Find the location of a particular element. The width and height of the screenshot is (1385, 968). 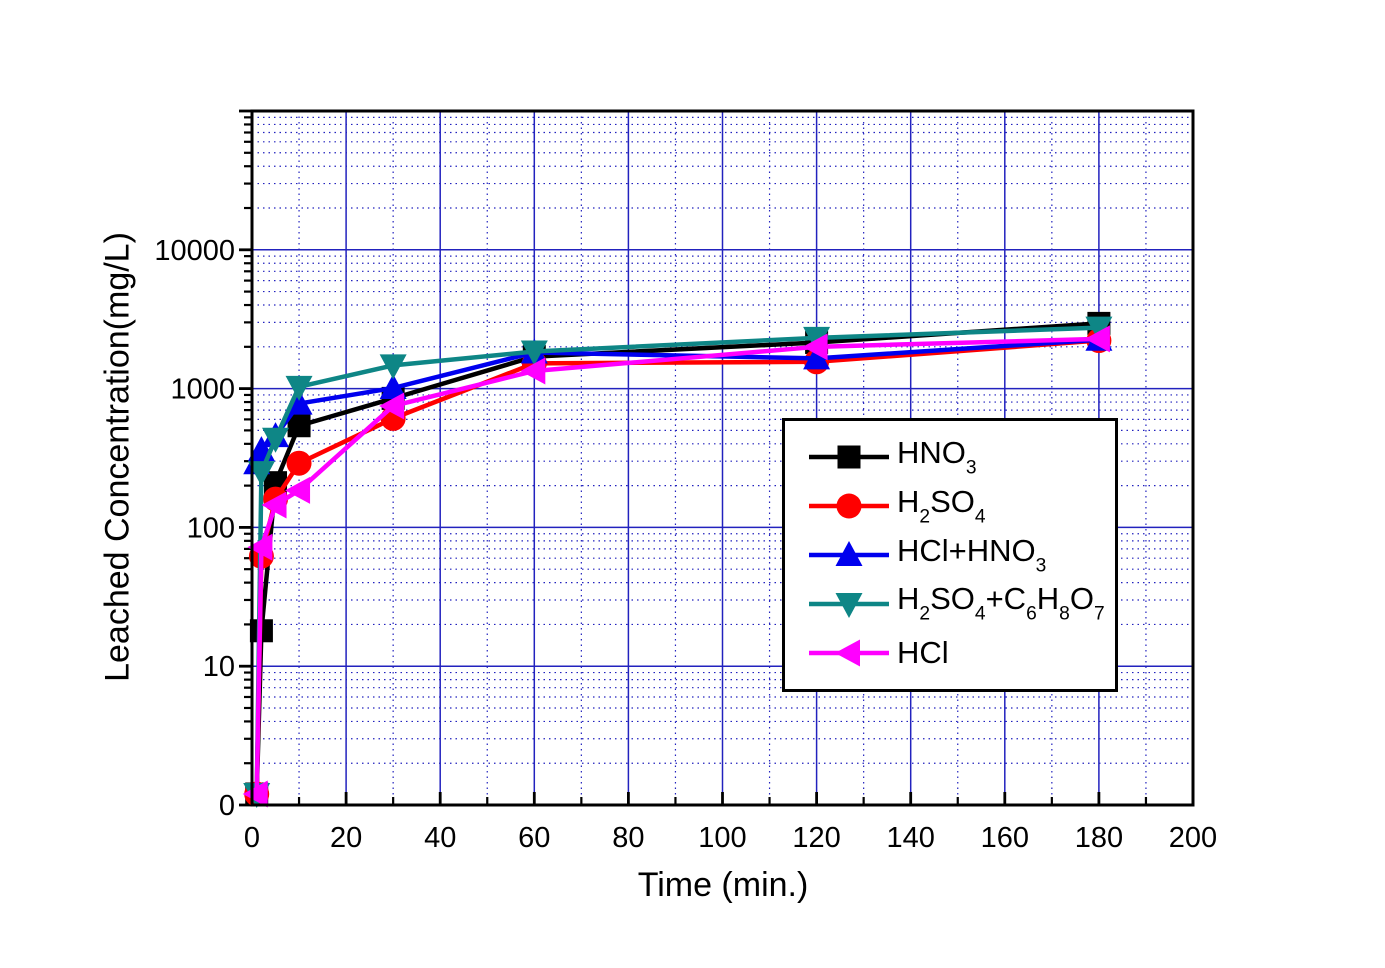

x-tick-label: 140 is located at coordinates (911, 838).